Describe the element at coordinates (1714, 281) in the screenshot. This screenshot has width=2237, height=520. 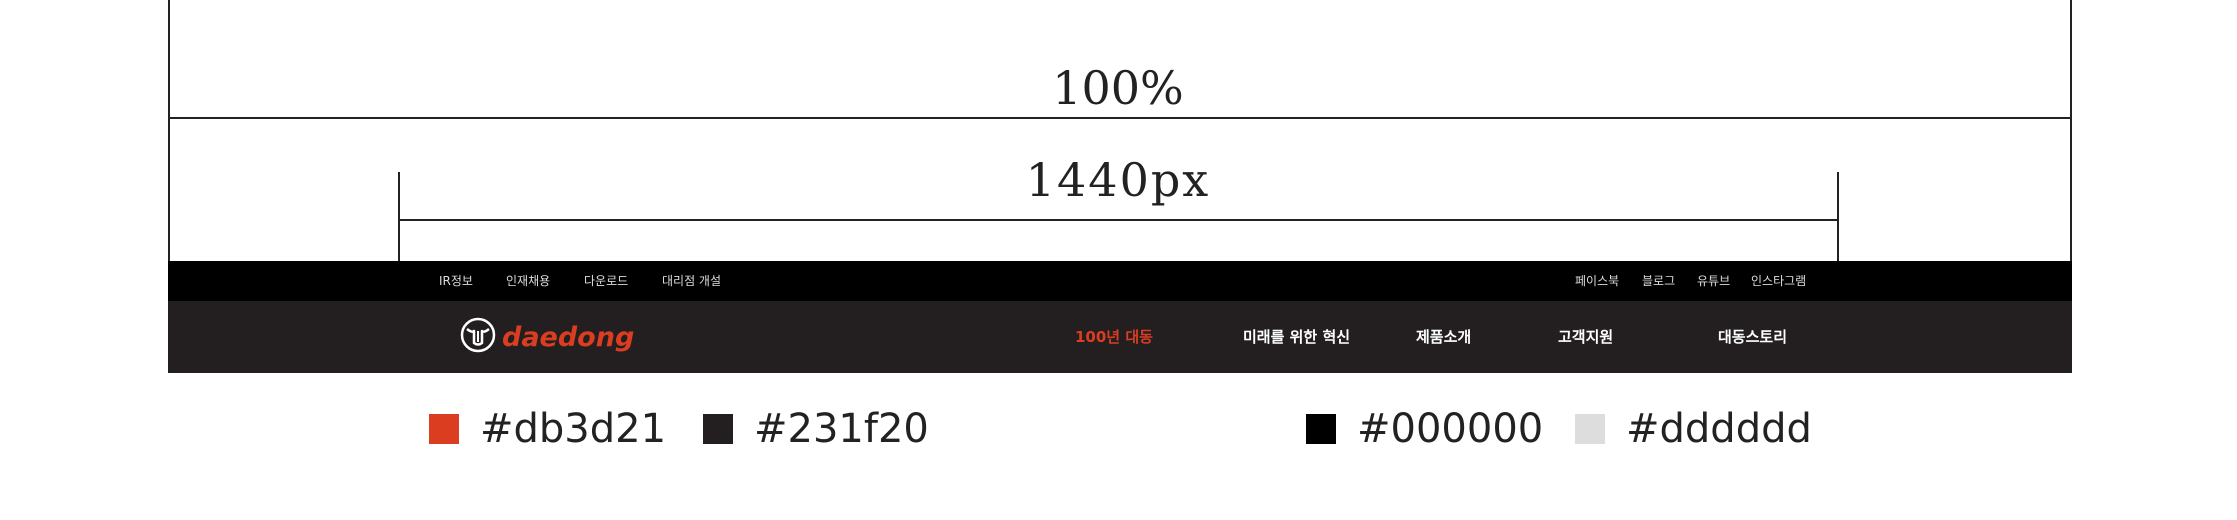
I see `link-youtube: 유튜브` at that location.